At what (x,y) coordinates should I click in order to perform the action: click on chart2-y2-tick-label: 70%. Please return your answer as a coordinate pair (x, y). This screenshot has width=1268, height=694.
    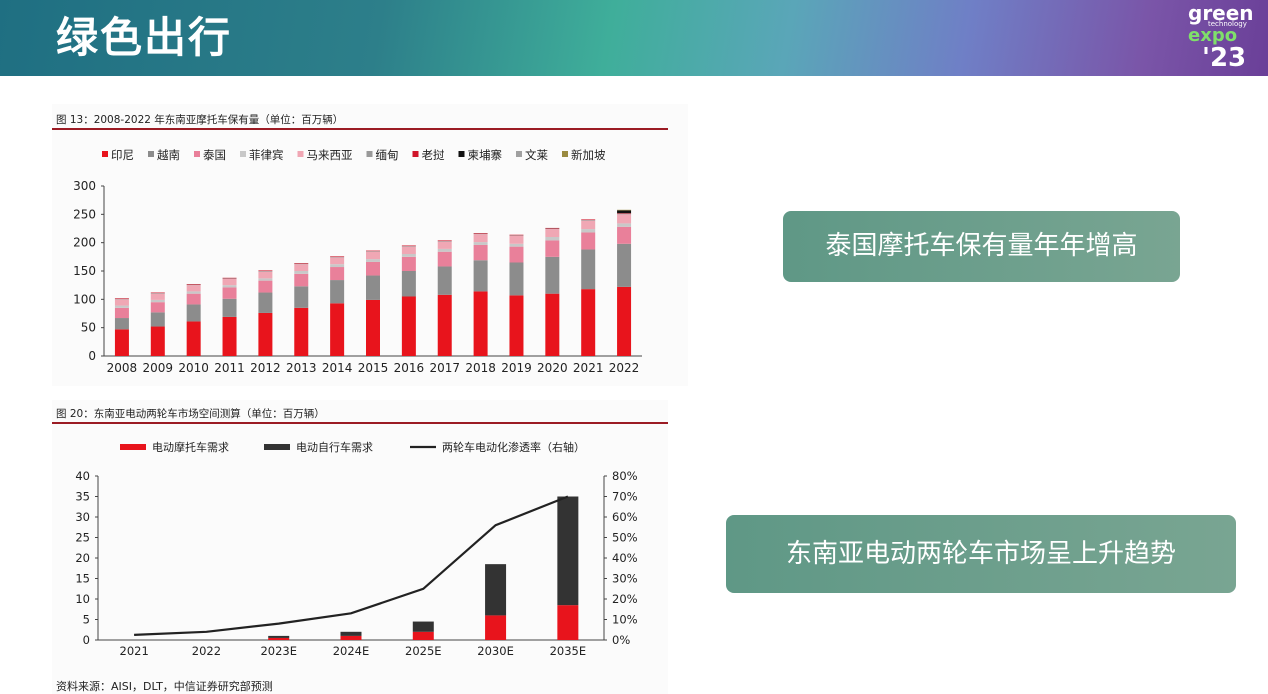
    Looking at the image, I should click on (625, 497).